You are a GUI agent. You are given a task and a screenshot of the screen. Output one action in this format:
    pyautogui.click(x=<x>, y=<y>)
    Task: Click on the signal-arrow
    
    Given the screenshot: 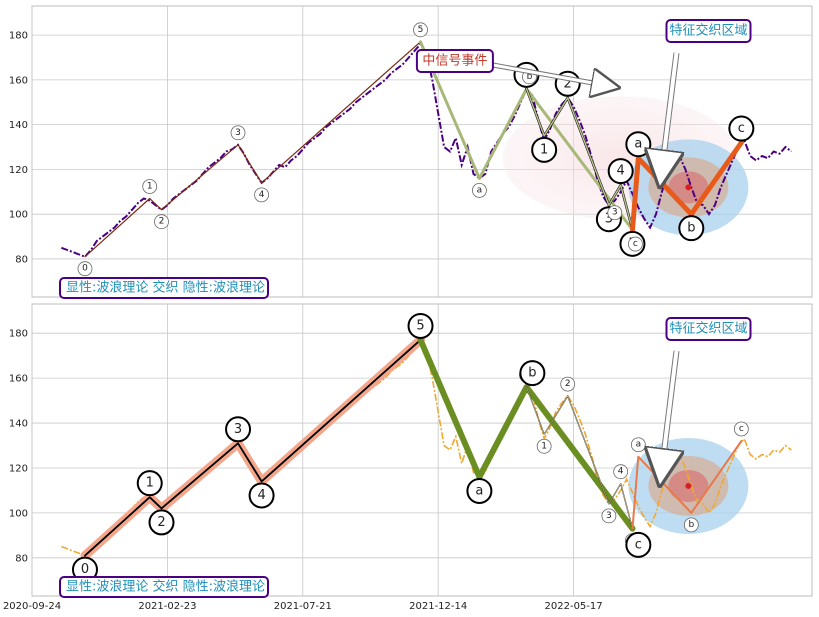 What is the action you would take?
    pyautogui.click(x=553, y=75)
    